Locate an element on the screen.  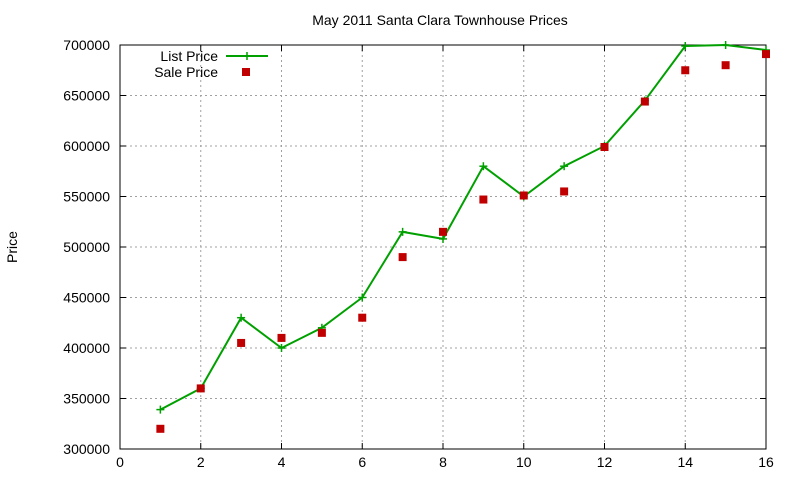
y-axis-label: Price is located at coordinates (12, 247).